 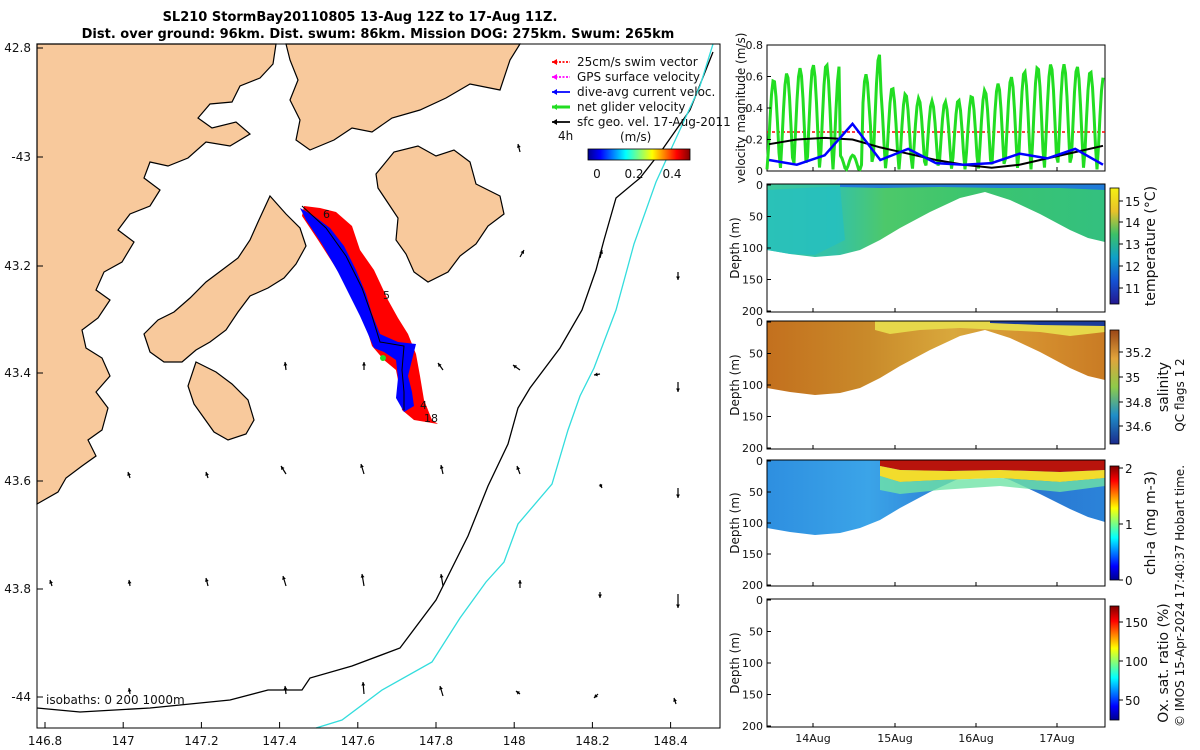 What do you see at coordinates (670, 741) in the screenshot?
I see `map-x-tick-label: 148.4` at bounding box center [670, 741].